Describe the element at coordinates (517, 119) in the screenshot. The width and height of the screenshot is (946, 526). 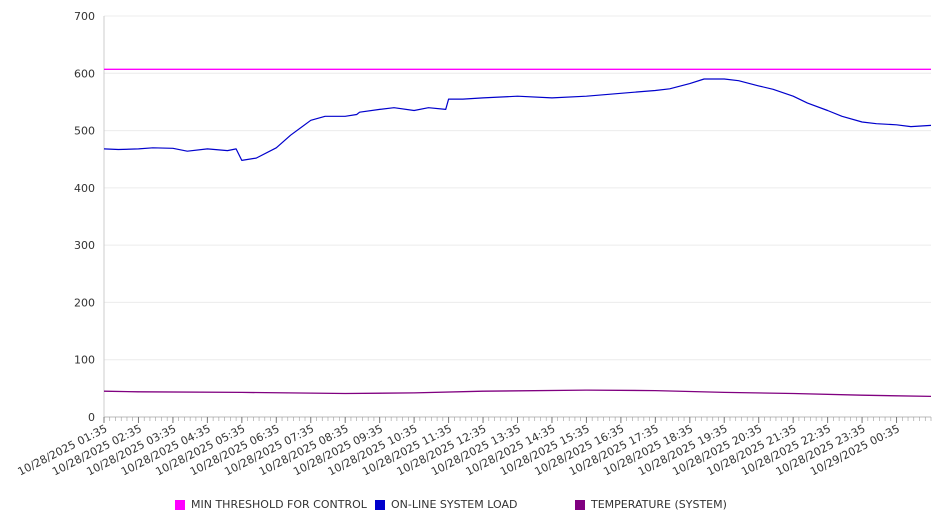
I see `series-system-load` at that location.